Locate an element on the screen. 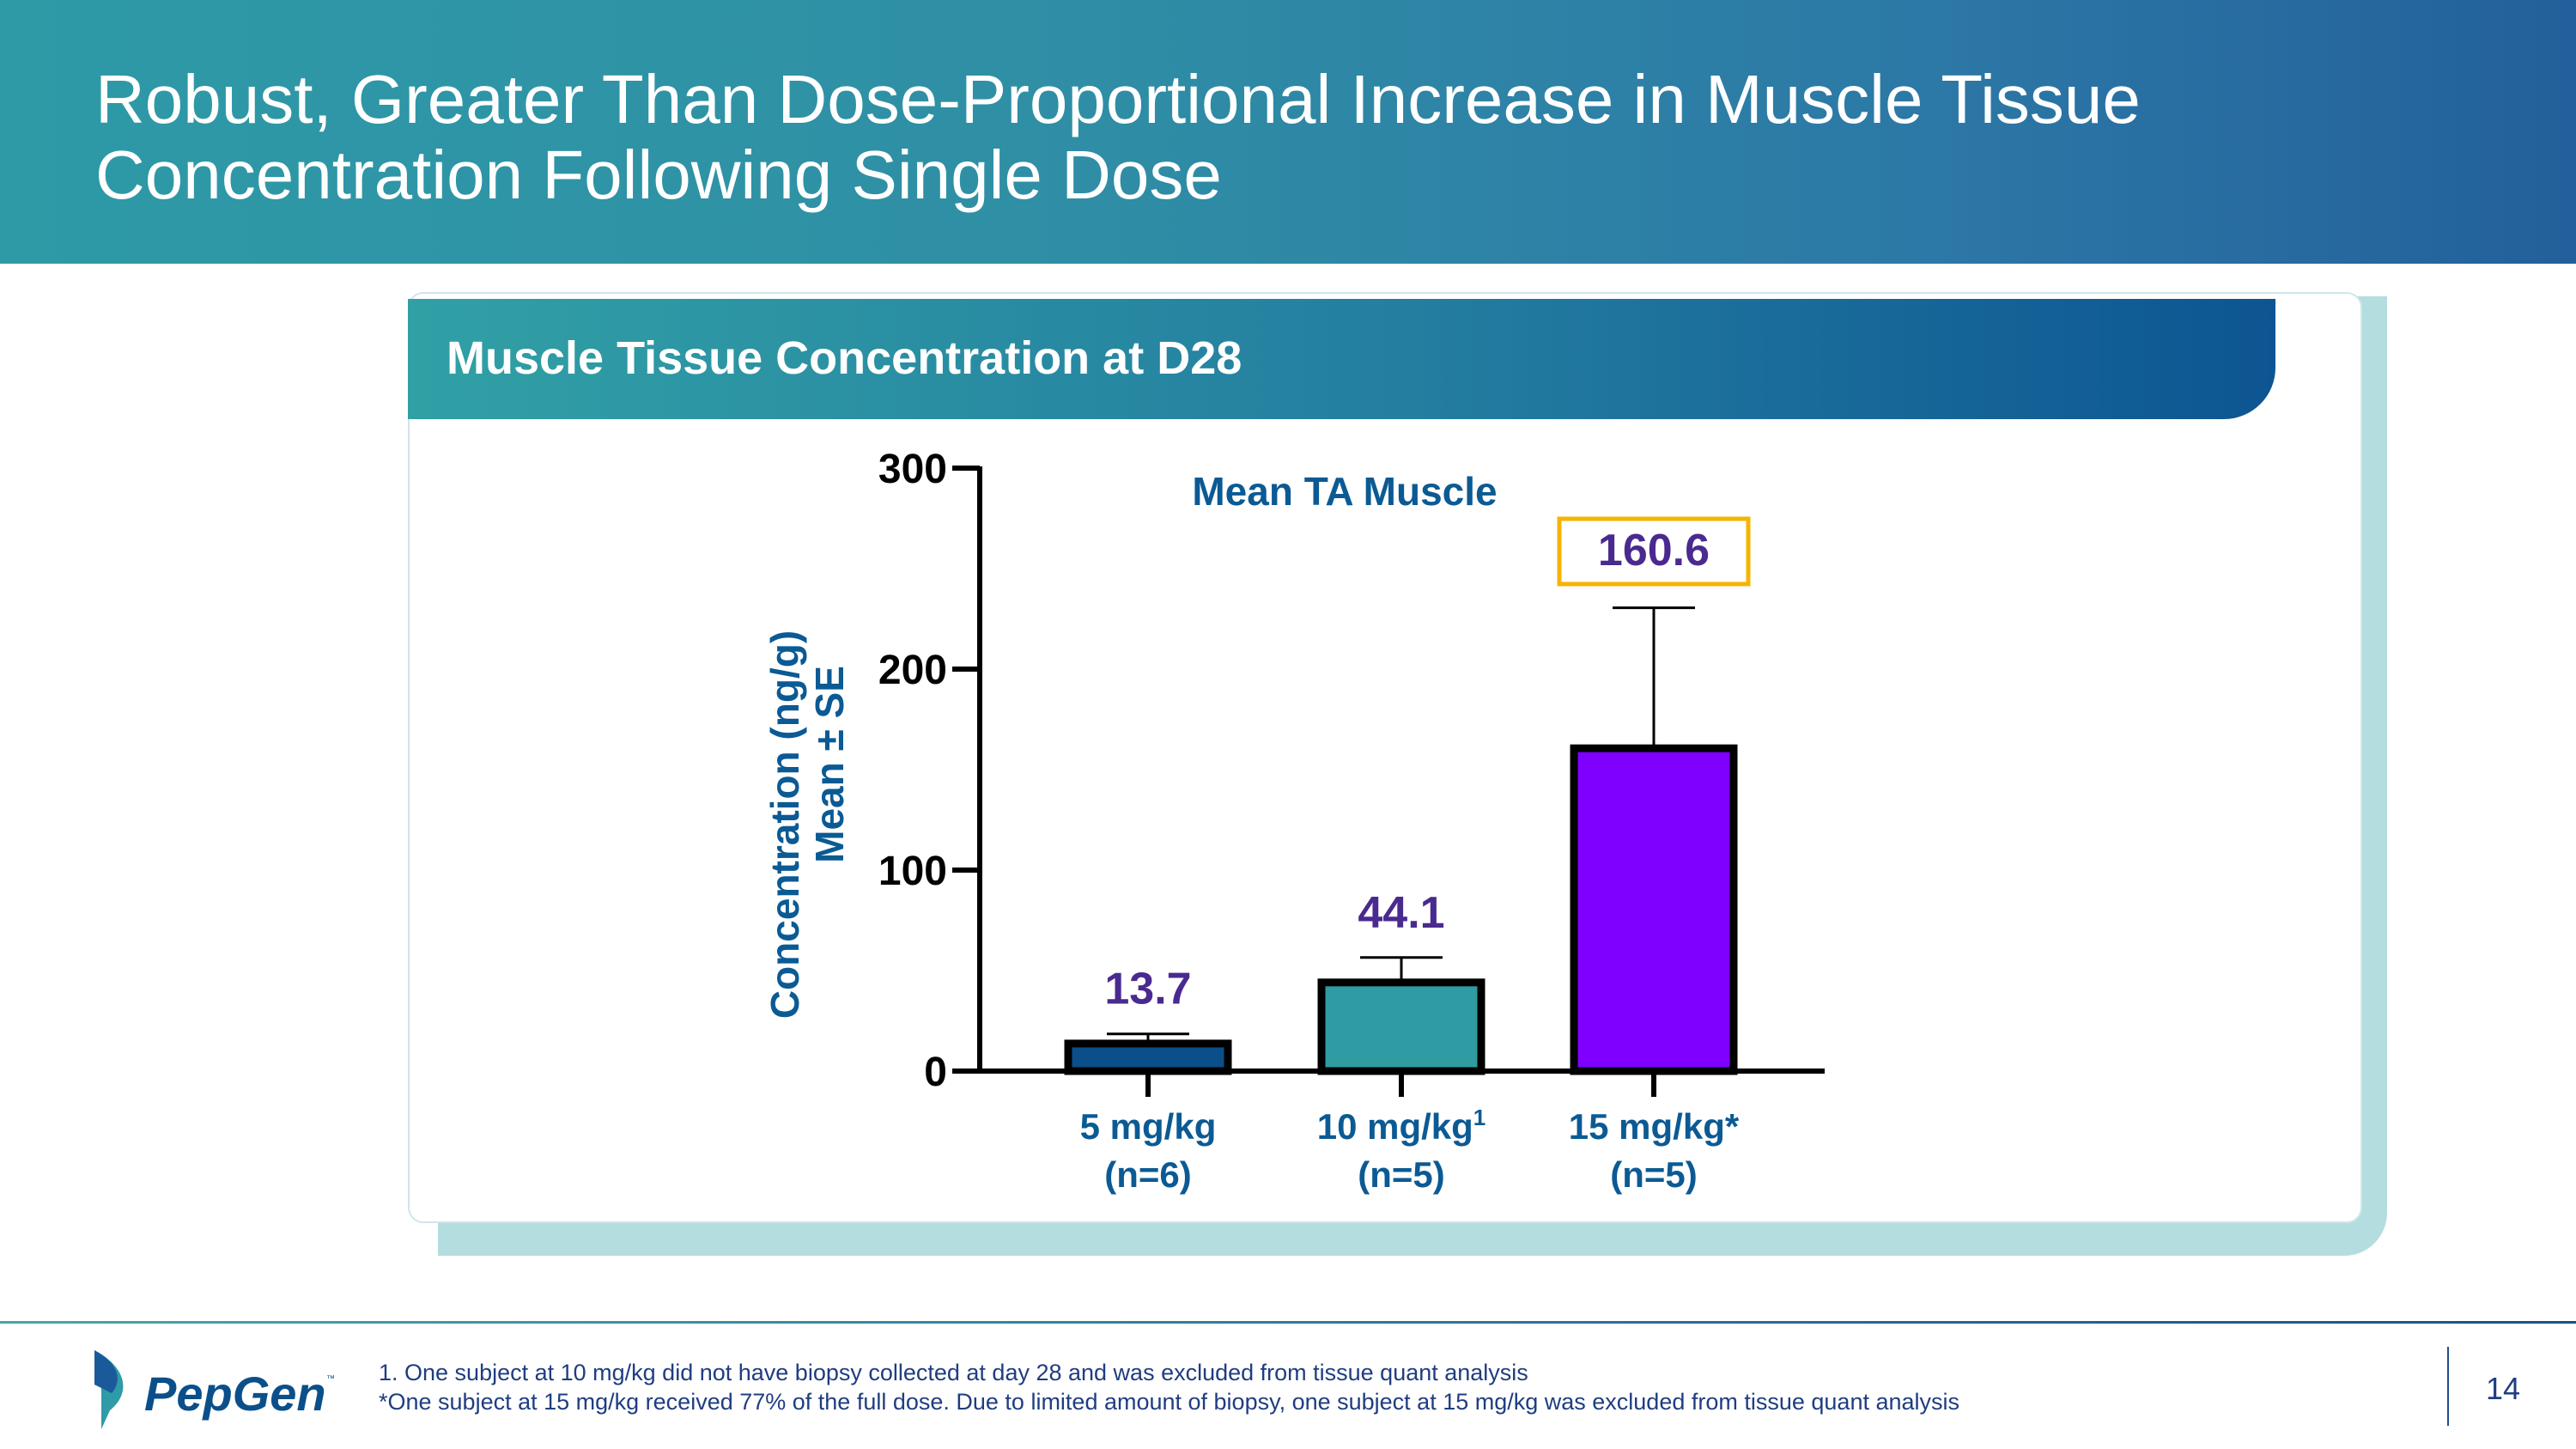 The height and width of the screenshot is (1449, 2576). title-line-2: Concentration Following Single Dose is located at coordinates (658, 175).